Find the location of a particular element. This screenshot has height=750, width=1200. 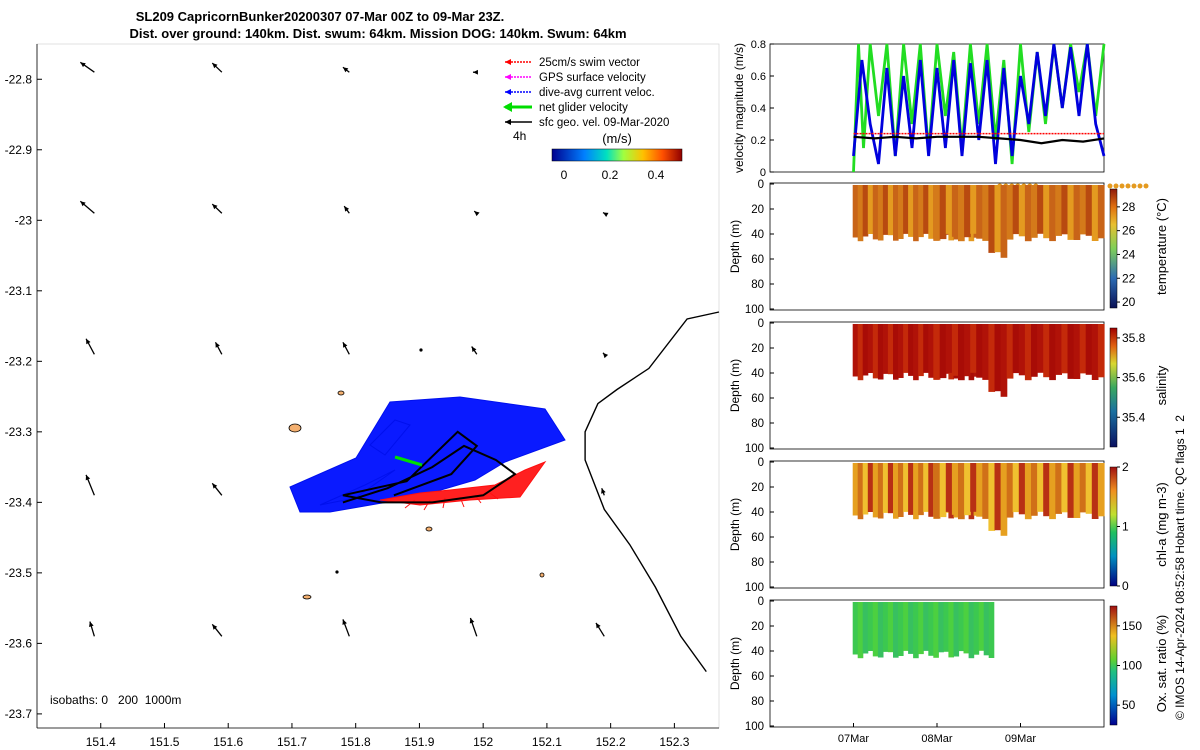

map-x-tick-label: 151.5 is located at coordinates (164, 742).